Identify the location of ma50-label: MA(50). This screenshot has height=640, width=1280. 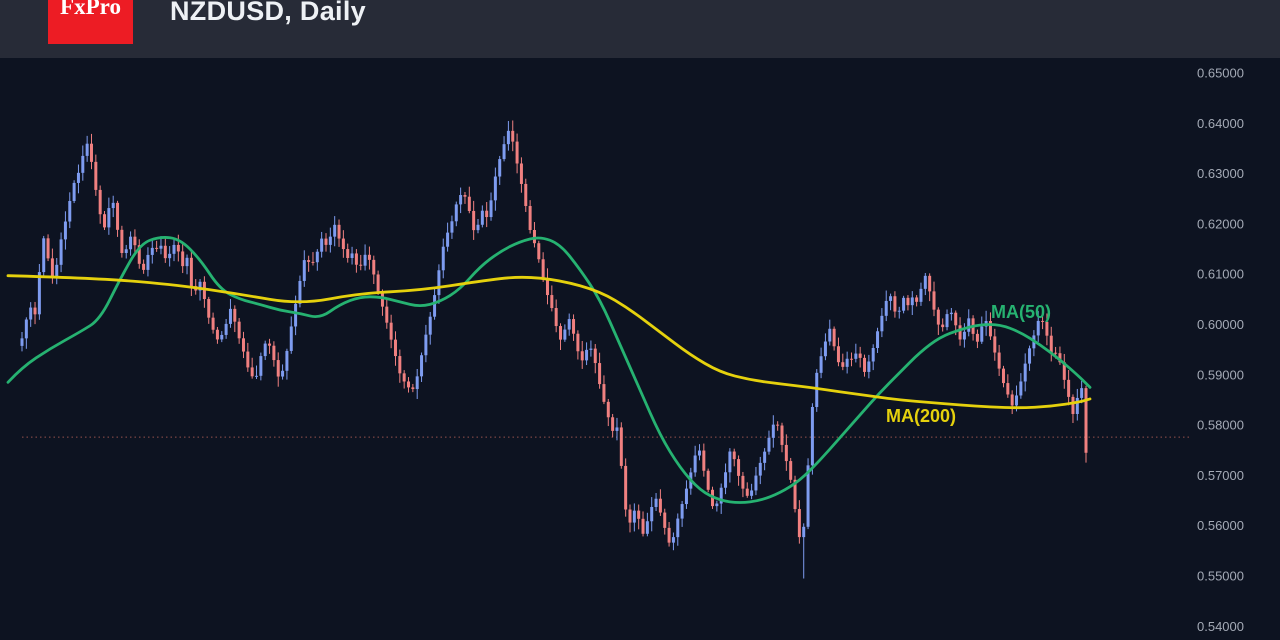
(1021, 312).